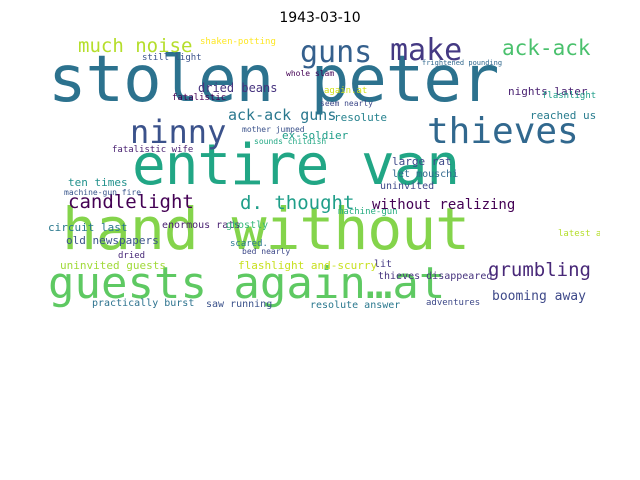 The height and width of the screenshot is (480, 640). Describe the element at coordinates (239, 304) in the screenshot. I see `word: saw running` at that location.